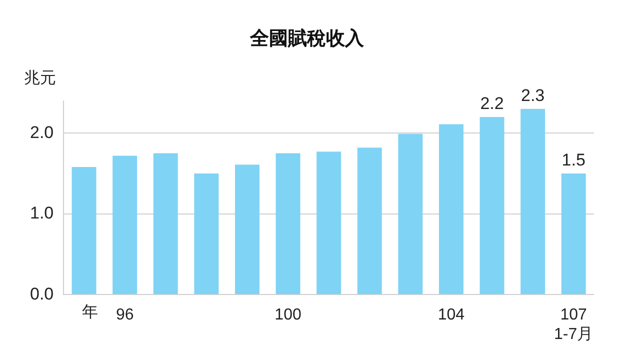 The height and width of the screenshot is (351, 624). What do you see at coordinates (42, 294) in the screenshot?
I see `y-tick-label: 0.0` at bounding box center [42, 294].